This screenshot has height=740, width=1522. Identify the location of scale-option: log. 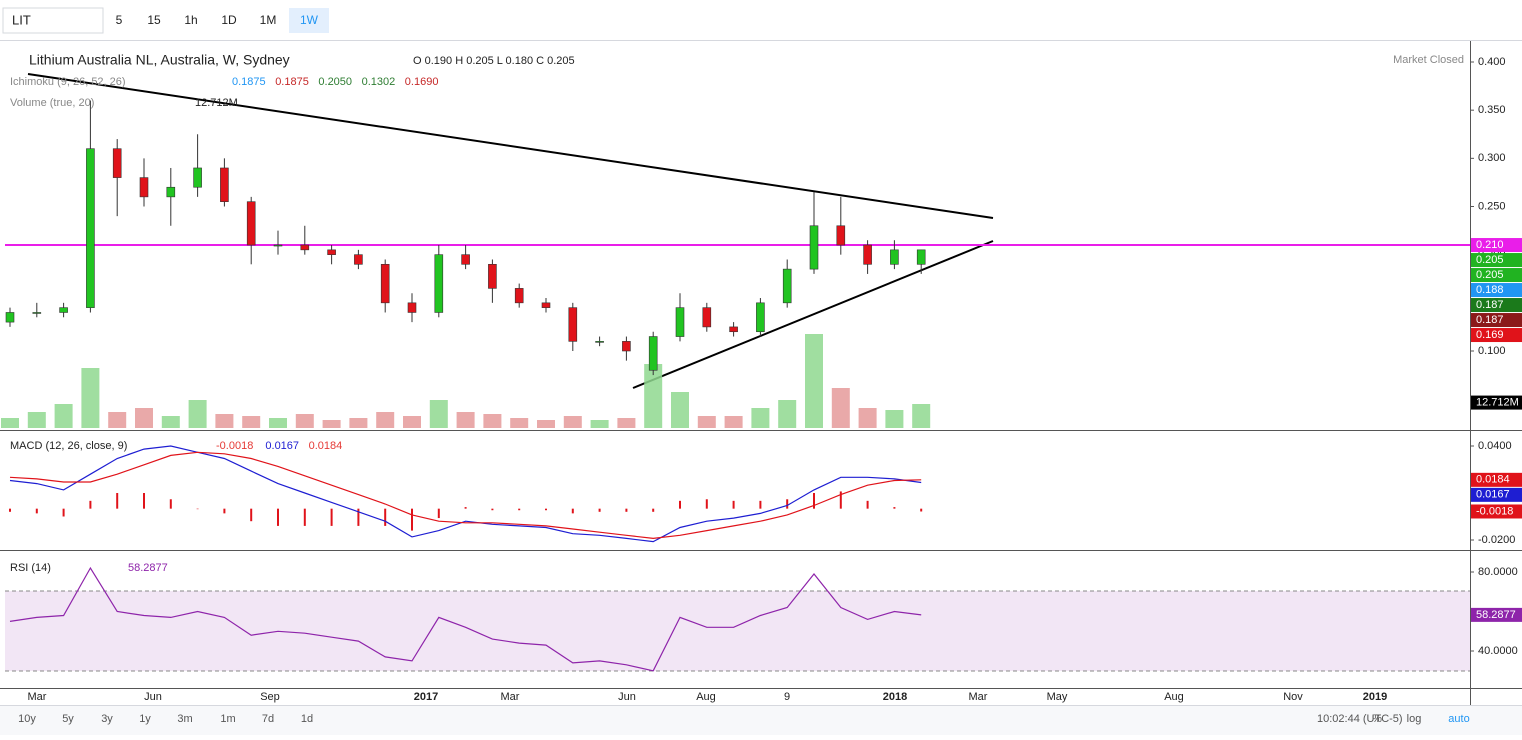
(1414, 719).